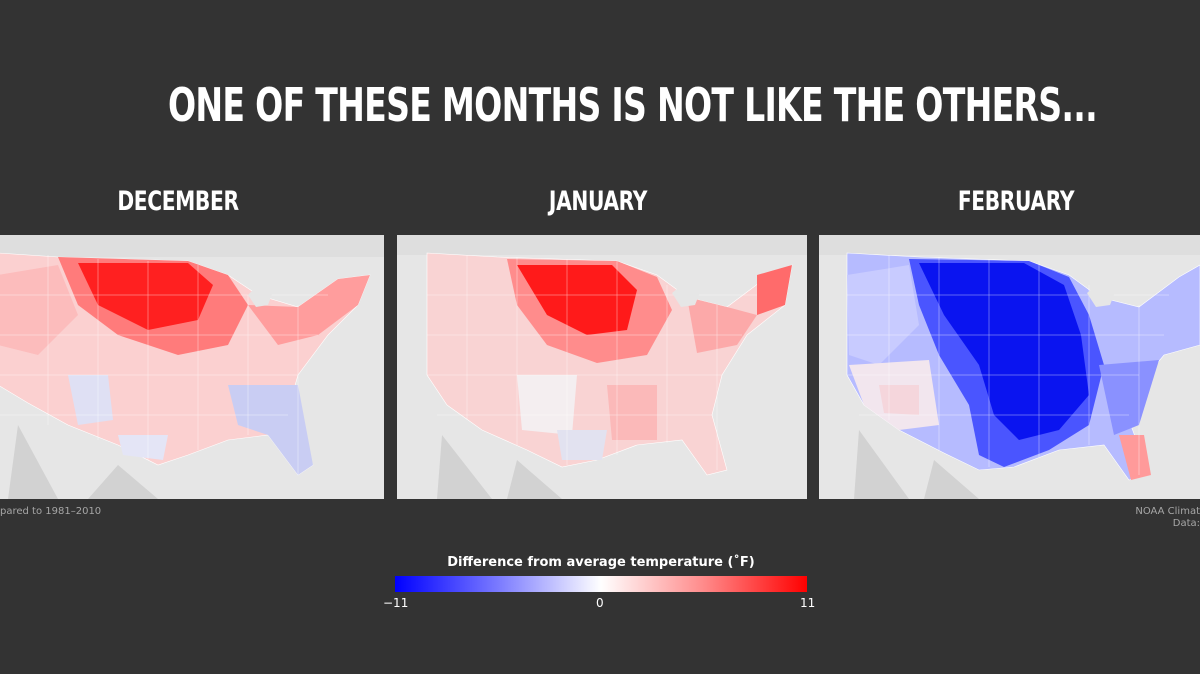 The height and width of the screenshot is (674, 1200). What do you see at coordinates (601, 562) in the screenshot?
I see `legend-title: Difference from average temperature (˚F)` at bounding box center [601, 562].